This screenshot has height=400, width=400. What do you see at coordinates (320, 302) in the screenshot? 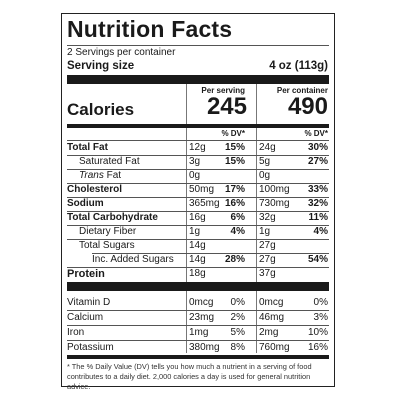
I see `vitamin-dv-container: 0%` at bounding box center [320, 302].